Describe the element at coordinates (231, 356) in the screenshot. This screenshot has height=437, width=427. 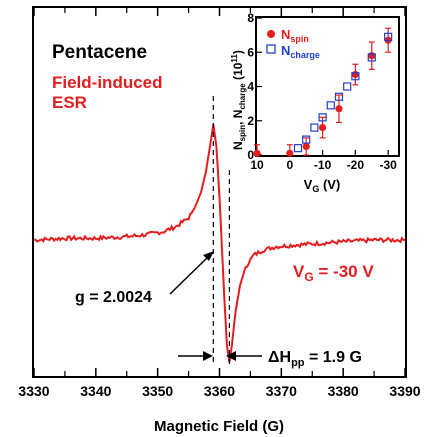
I see `width-arrowhead-right` at that location.